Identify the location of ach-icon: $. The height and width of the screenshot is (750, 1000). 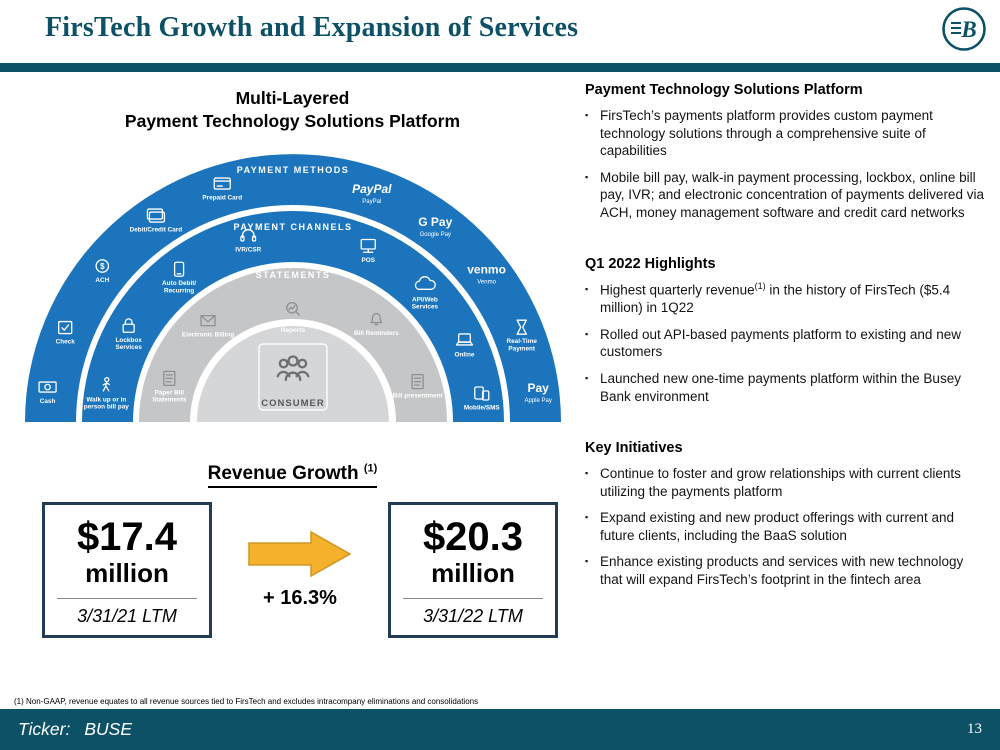
(102, 266).